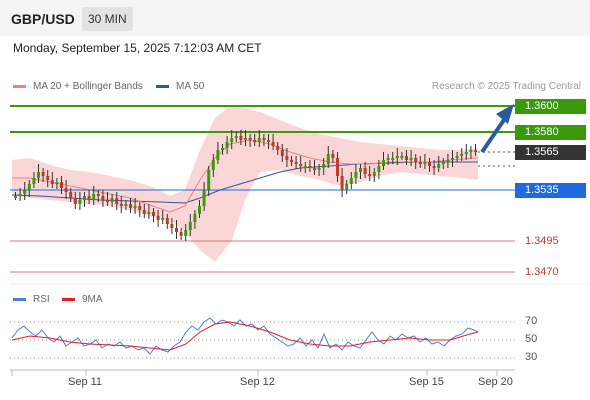 This screenshot has width=590, height=400. Describe the element at coordinates (506, 86) in the screenshot. I see `research-credit: Research © 2025 Trading Central` at that location.